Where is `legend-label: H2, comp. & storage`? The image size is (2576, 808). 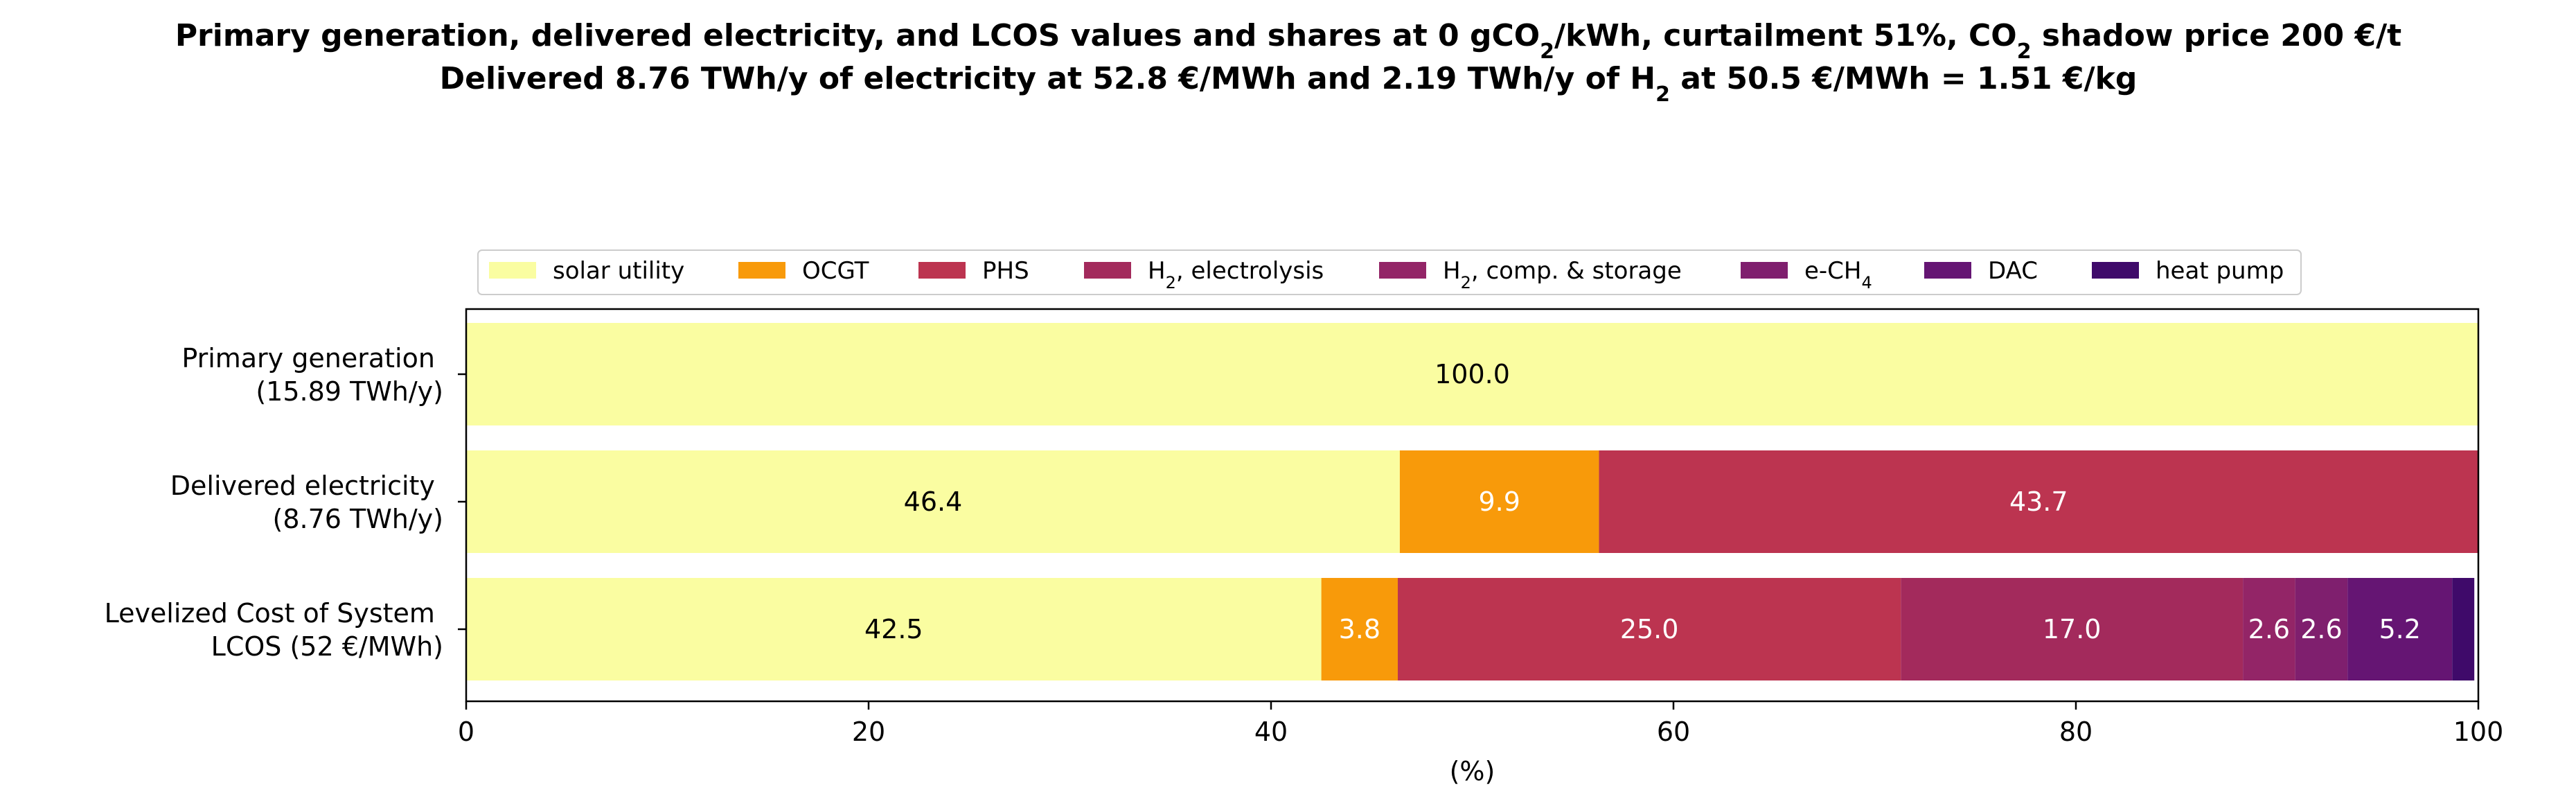
legend-label: H2, comp. & storage is located at coordinates (1562, 274).